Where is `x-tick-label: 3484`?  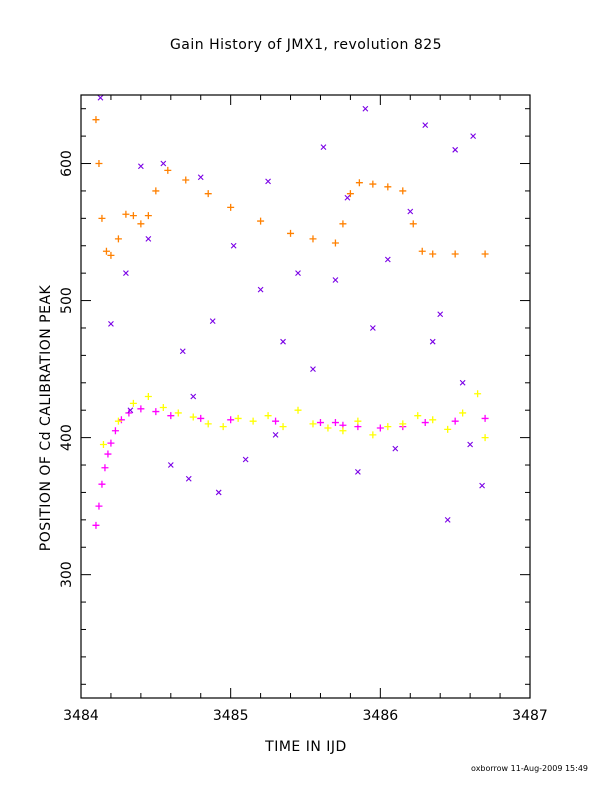
x-tick-label: 3484 is located at coordinates (81, 716).